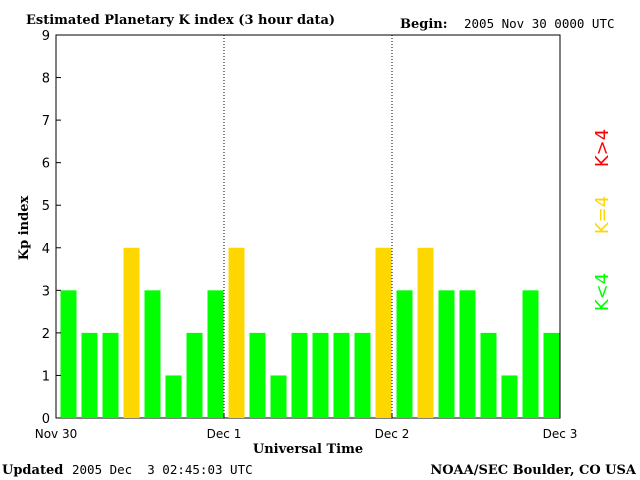 The height and width of the screenshot is (480, 640). I want to click on x-tick-label: Dec 3, so click(560, 434).